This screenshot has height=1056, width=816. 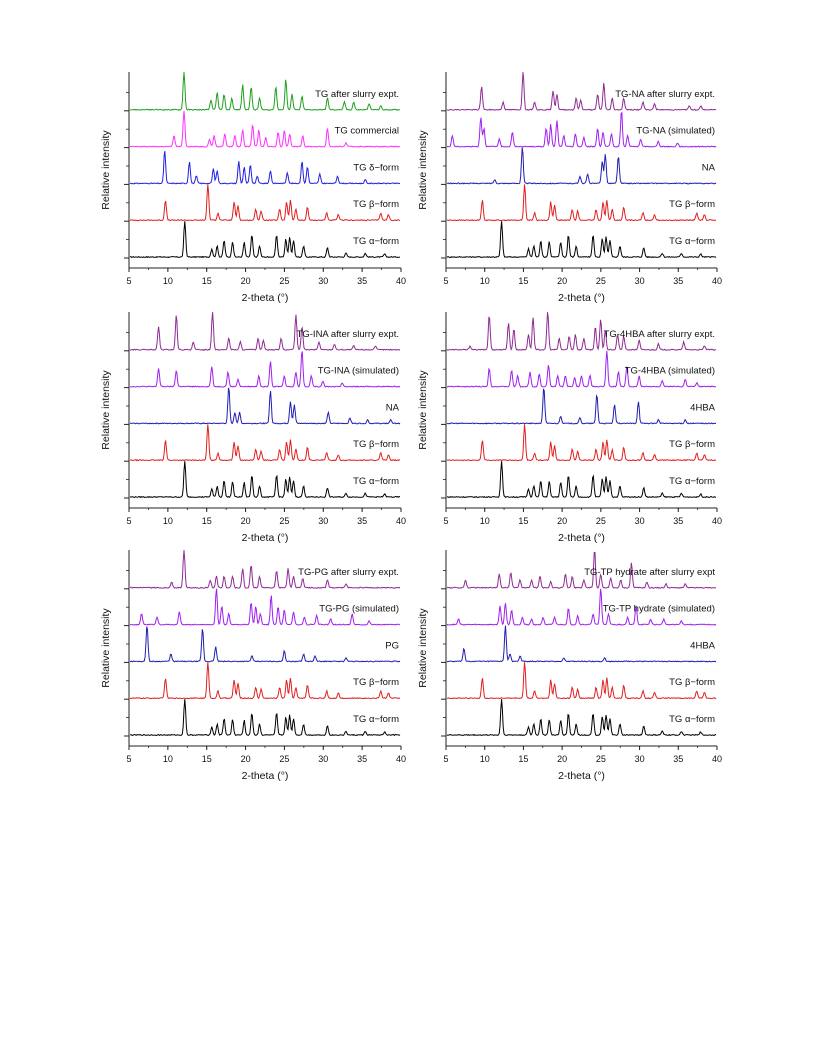 What do you see at coordinates (348, 572) in the screenshot?
I see `series-label: TG-PG after slurry expt.` at bounding box center [348, 572].